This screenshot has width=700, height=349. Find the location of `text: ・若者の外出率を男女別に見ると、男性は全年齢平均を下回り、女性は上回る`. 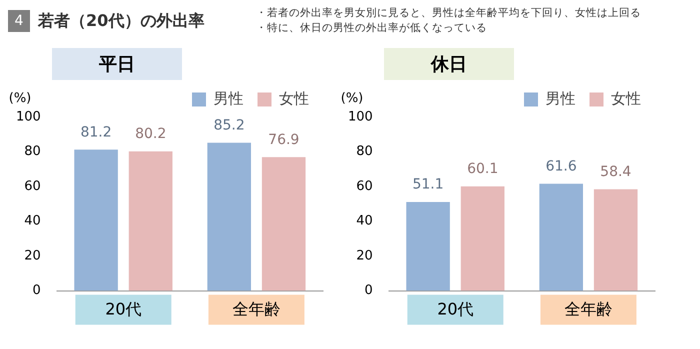

text: ・若者の外出率を男女別に見ると、男性は全年齢平均を下回り、女性は上回る is located at coordinates (448, 13).